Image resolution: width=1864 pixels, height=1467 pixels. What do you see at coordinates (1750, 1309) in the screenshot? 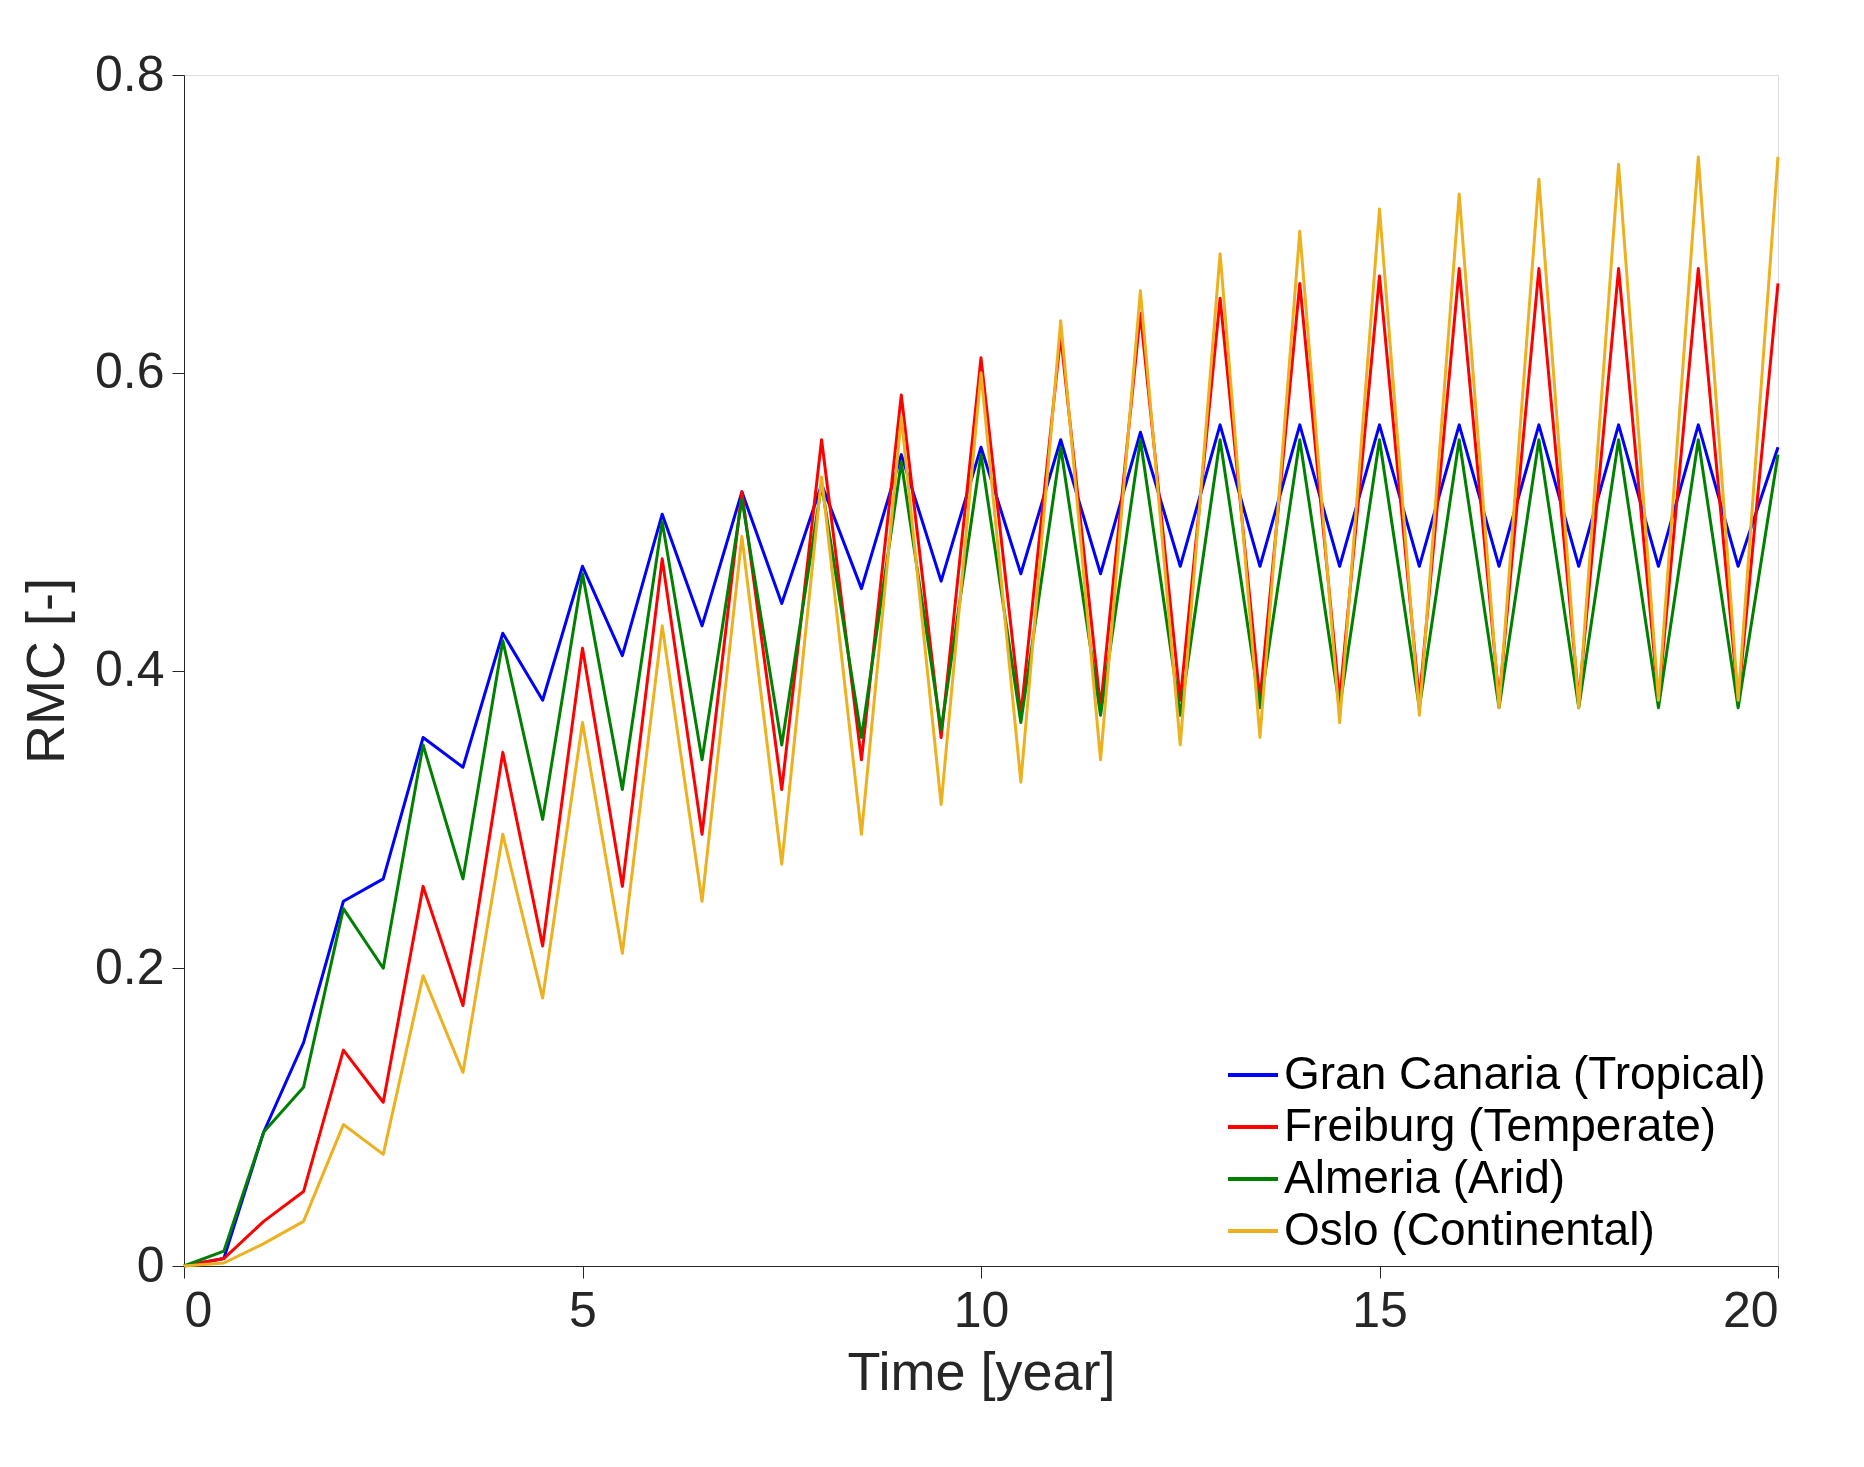
I see `x-tick-label: 20` at bounding box center [1750, 1309].